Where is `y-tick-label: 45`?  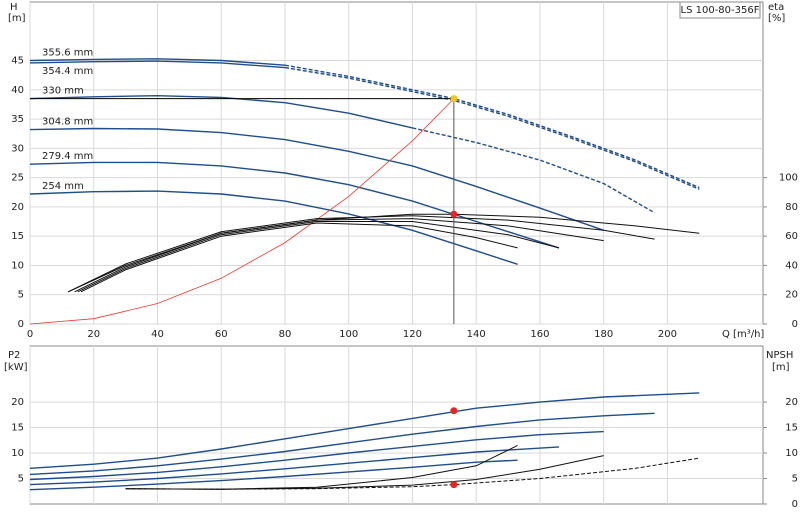
y-tick-label: 45 is located at coordinates (17, 61).